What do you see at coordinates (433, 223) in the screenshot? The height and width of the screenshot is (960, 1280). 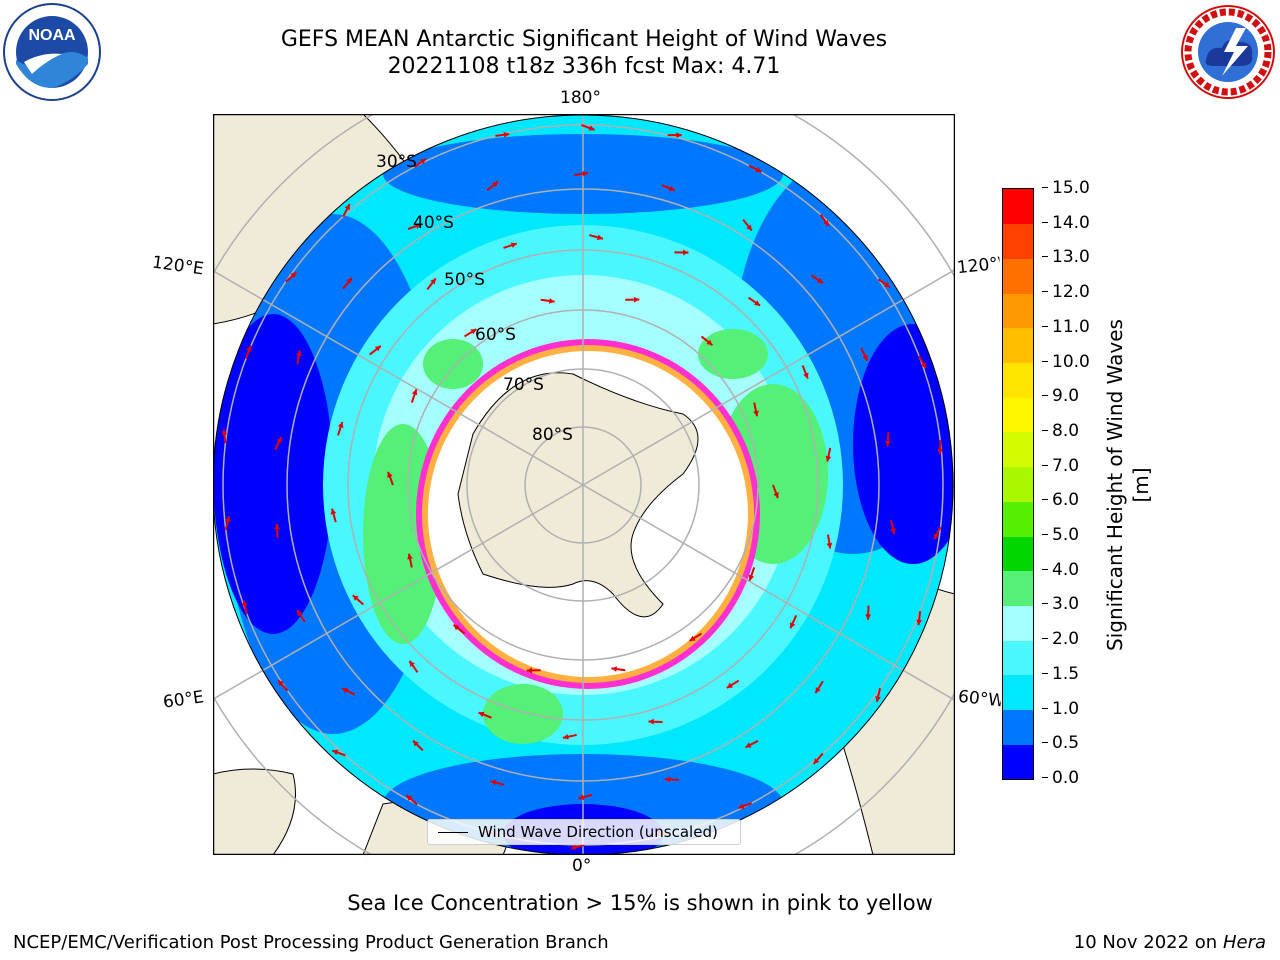 I see `lat-label-40s: 40°S` at bounding box center [433, 223].